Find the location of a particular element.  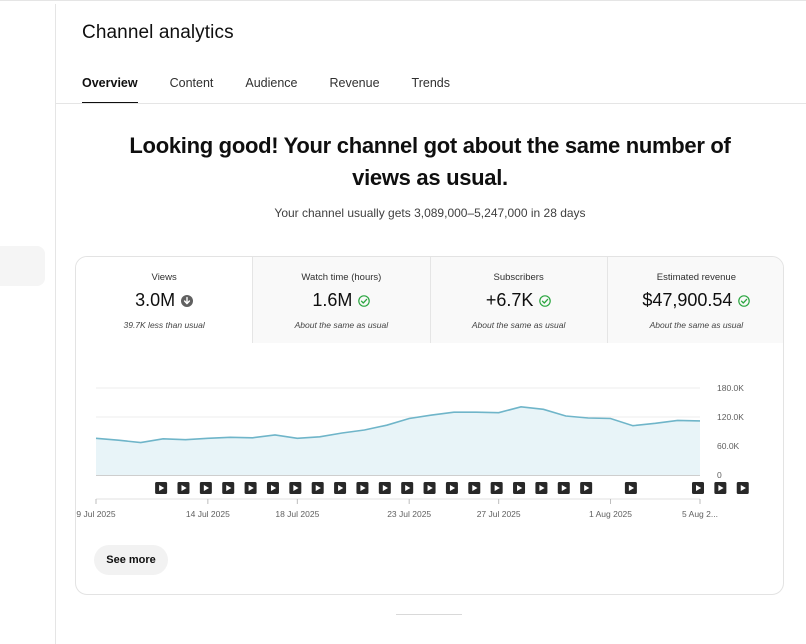

y-tick-label: 0 is located at coordinates (719, 475).